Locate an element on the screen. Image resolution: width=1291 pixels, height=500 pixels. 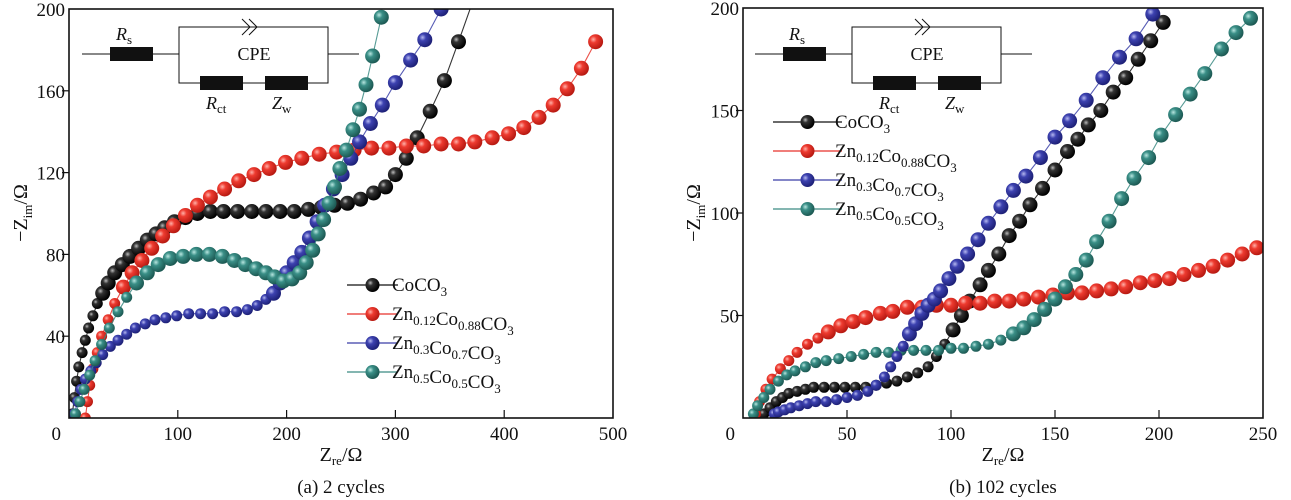
y-tick-label: 50 is located at coordinates (729, 317).